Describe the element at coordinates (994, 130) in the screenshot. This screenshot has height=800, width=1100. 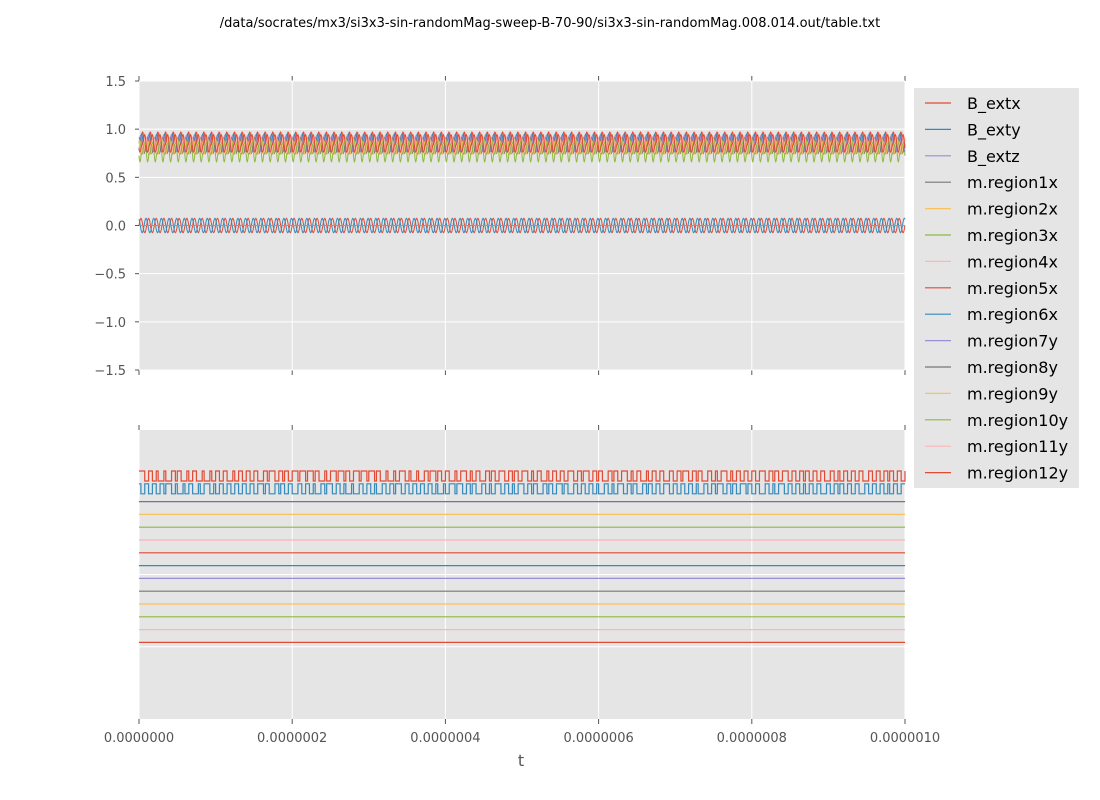
I see `legend-label-b-exty: B_exty` at that location.